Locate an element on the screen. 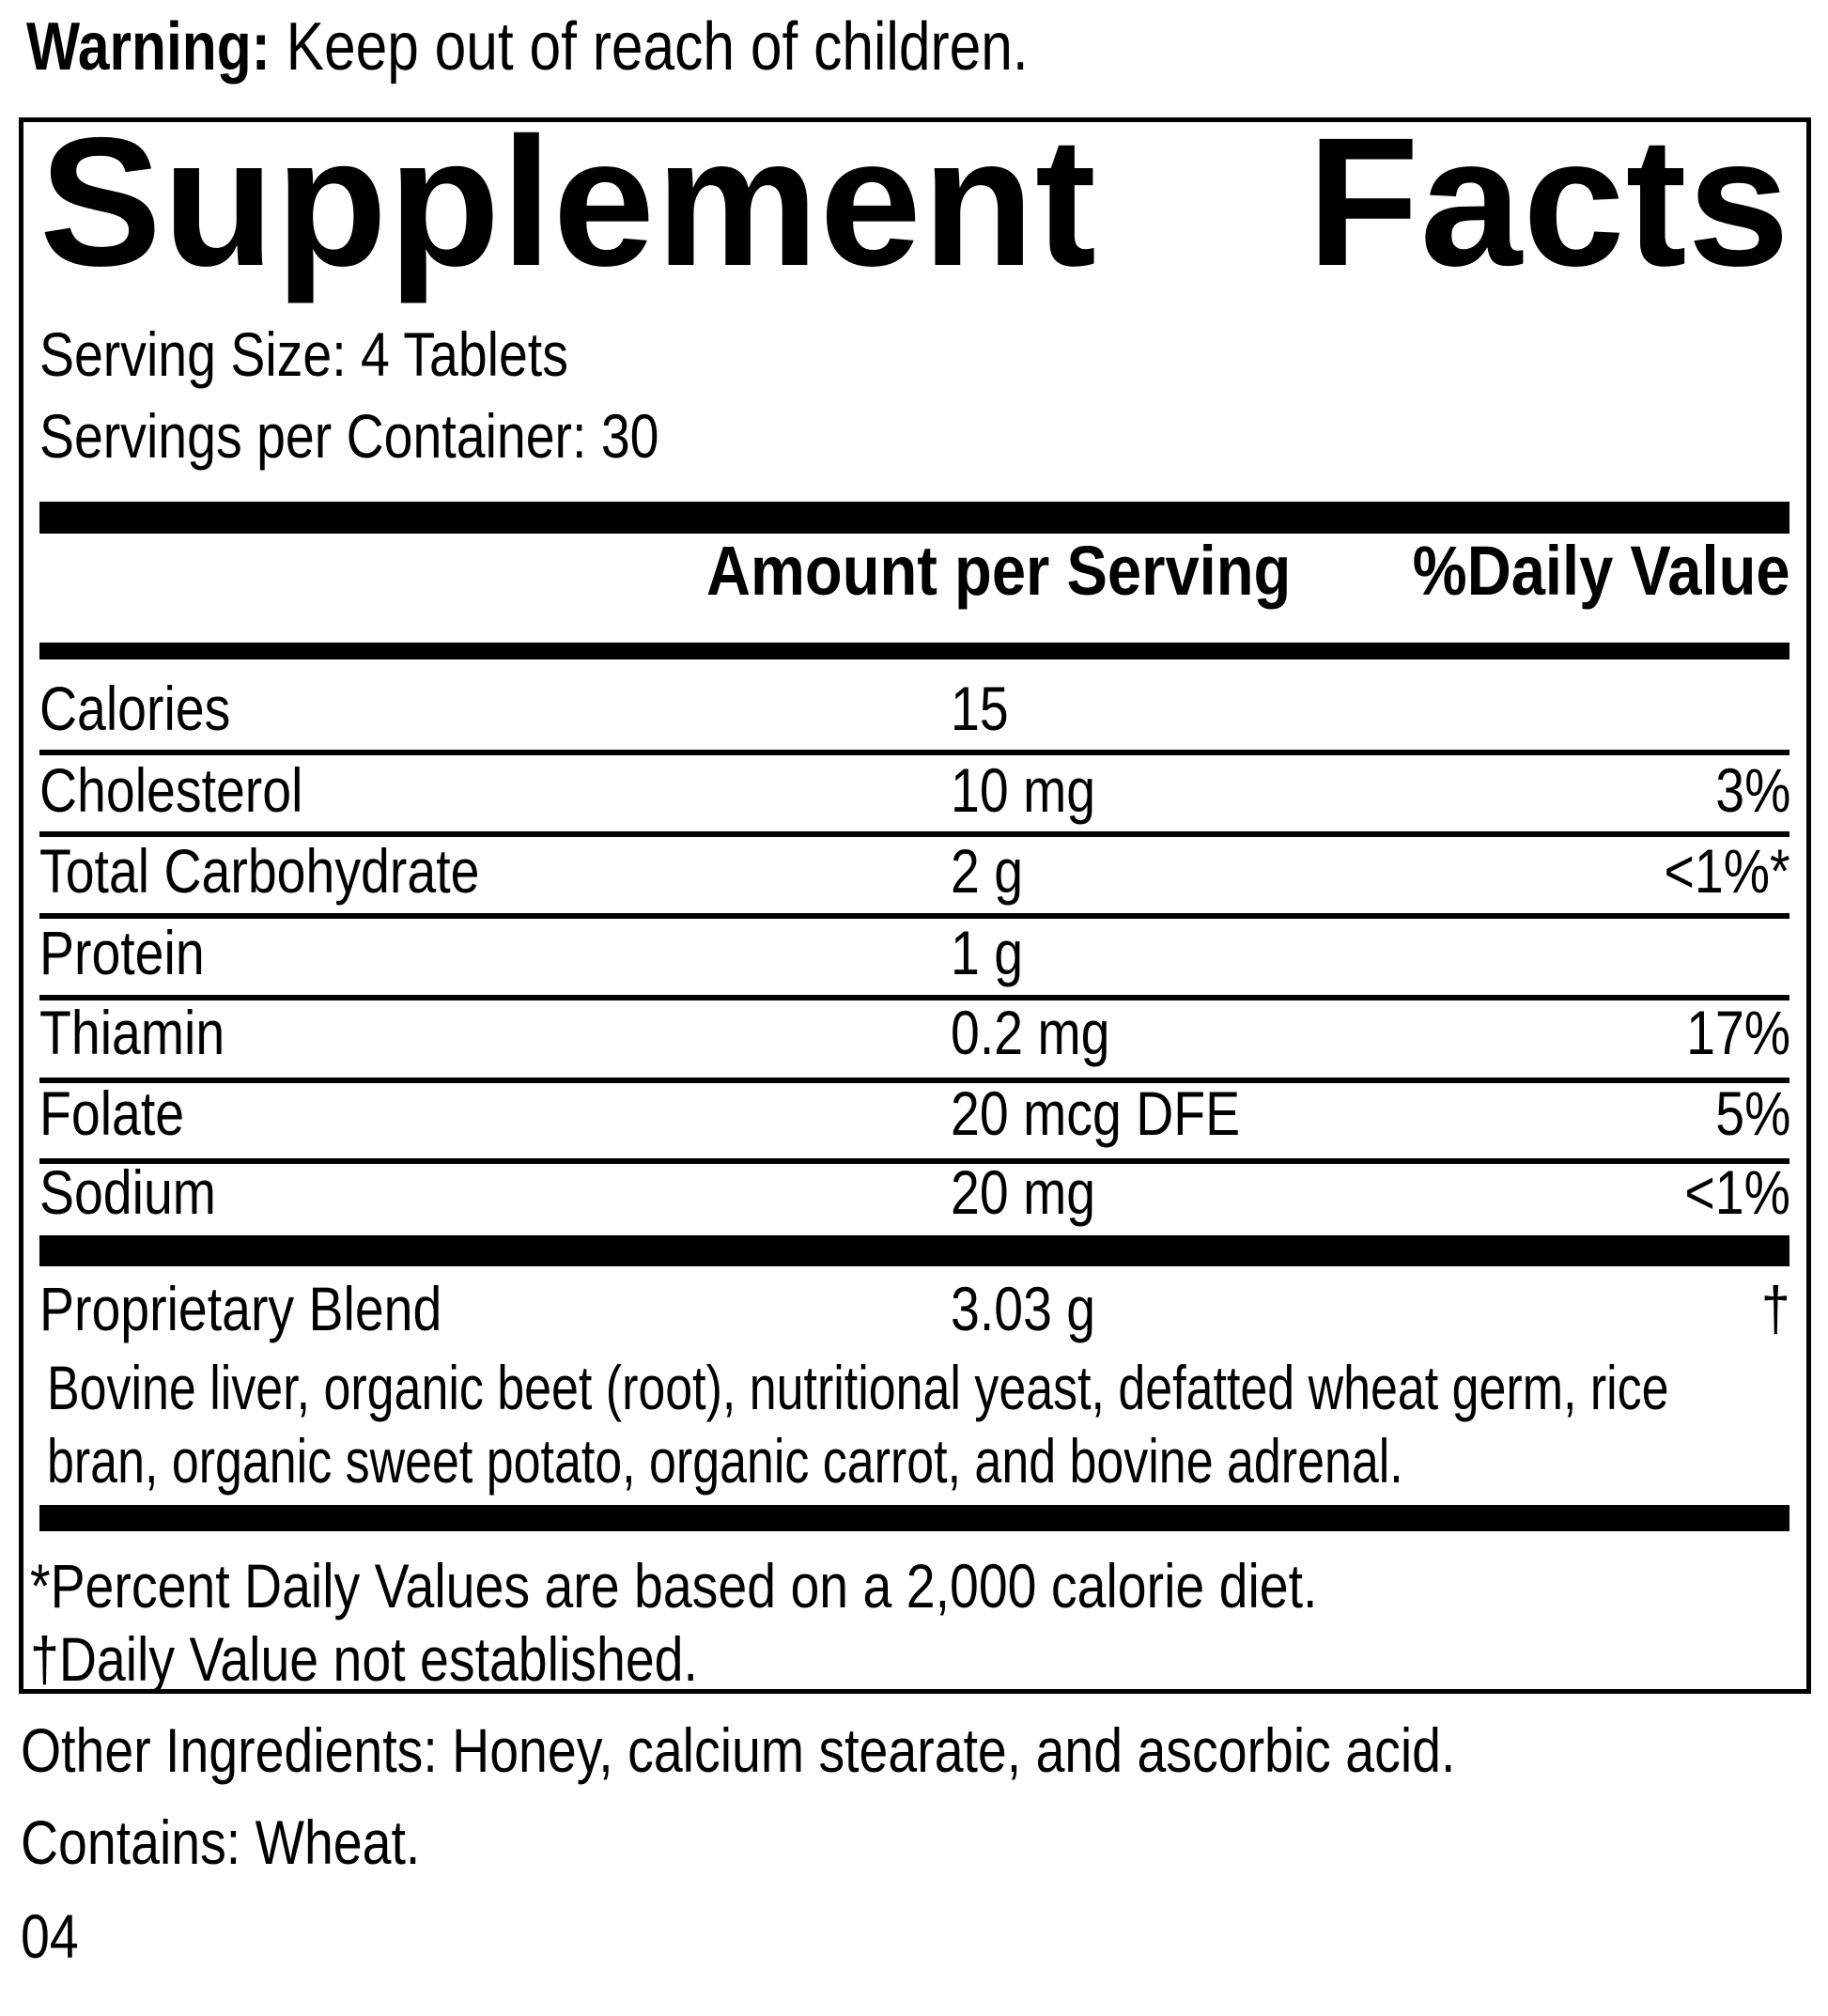  footnote-daily-value-not-established: †Daily Value not established. is located at coordinates (364, 1659).